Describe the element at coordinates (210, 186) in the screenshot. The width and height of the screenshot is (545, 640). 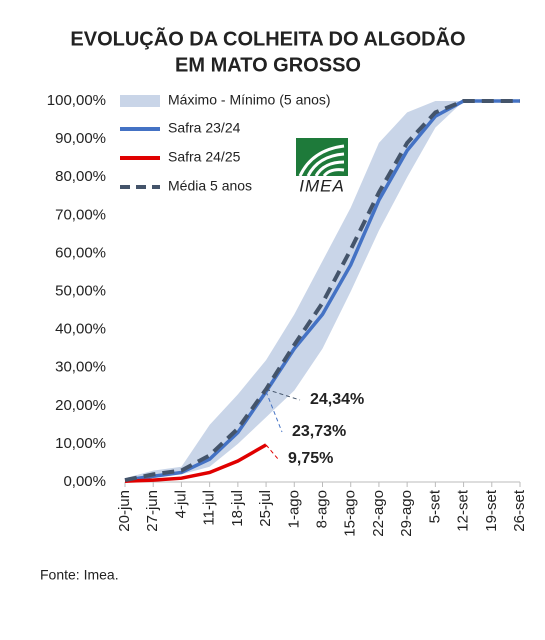
I see `legend-label: Média 5 anos` at that location.